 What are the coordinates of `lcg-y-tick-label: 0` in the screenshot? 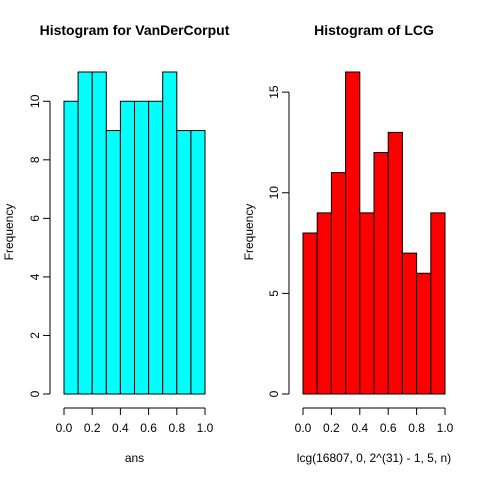 It's located at (274, 393).